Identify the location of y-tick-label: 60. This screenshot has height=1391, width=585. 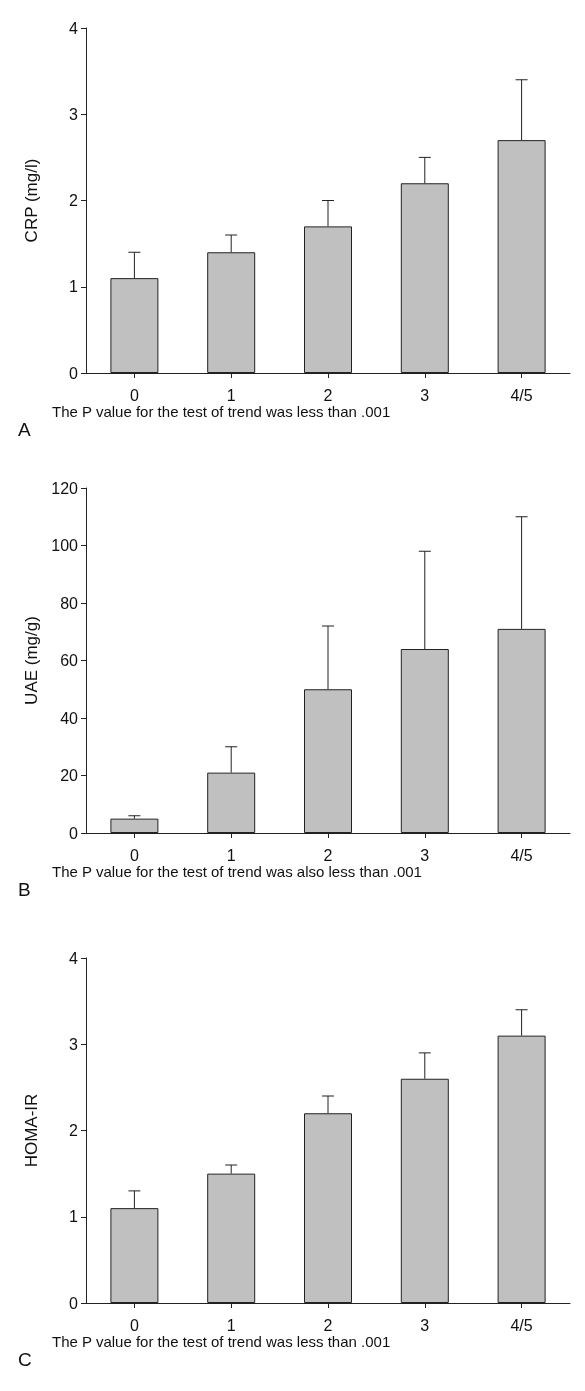
(69, 660).